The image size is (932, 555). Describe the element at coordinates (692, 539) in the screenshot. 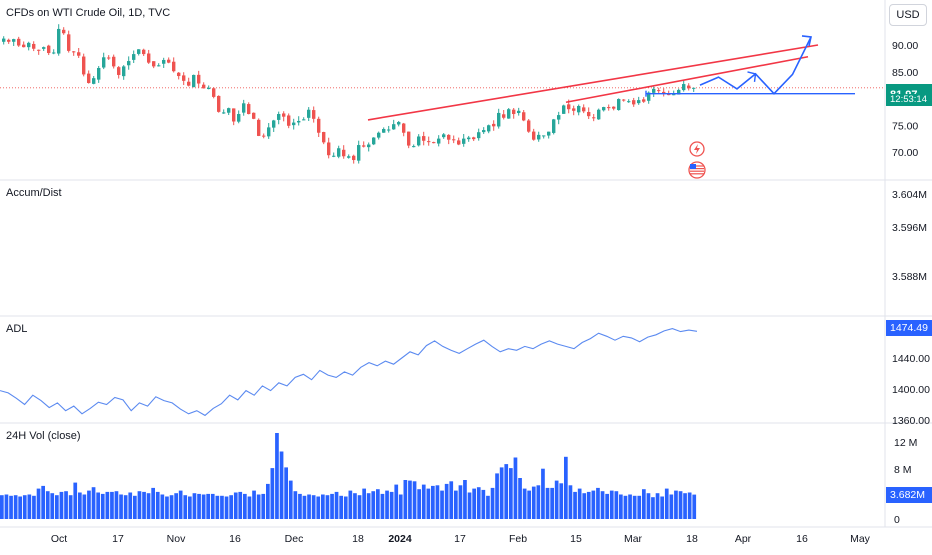

I see `time-tick-label: 18` at that location.